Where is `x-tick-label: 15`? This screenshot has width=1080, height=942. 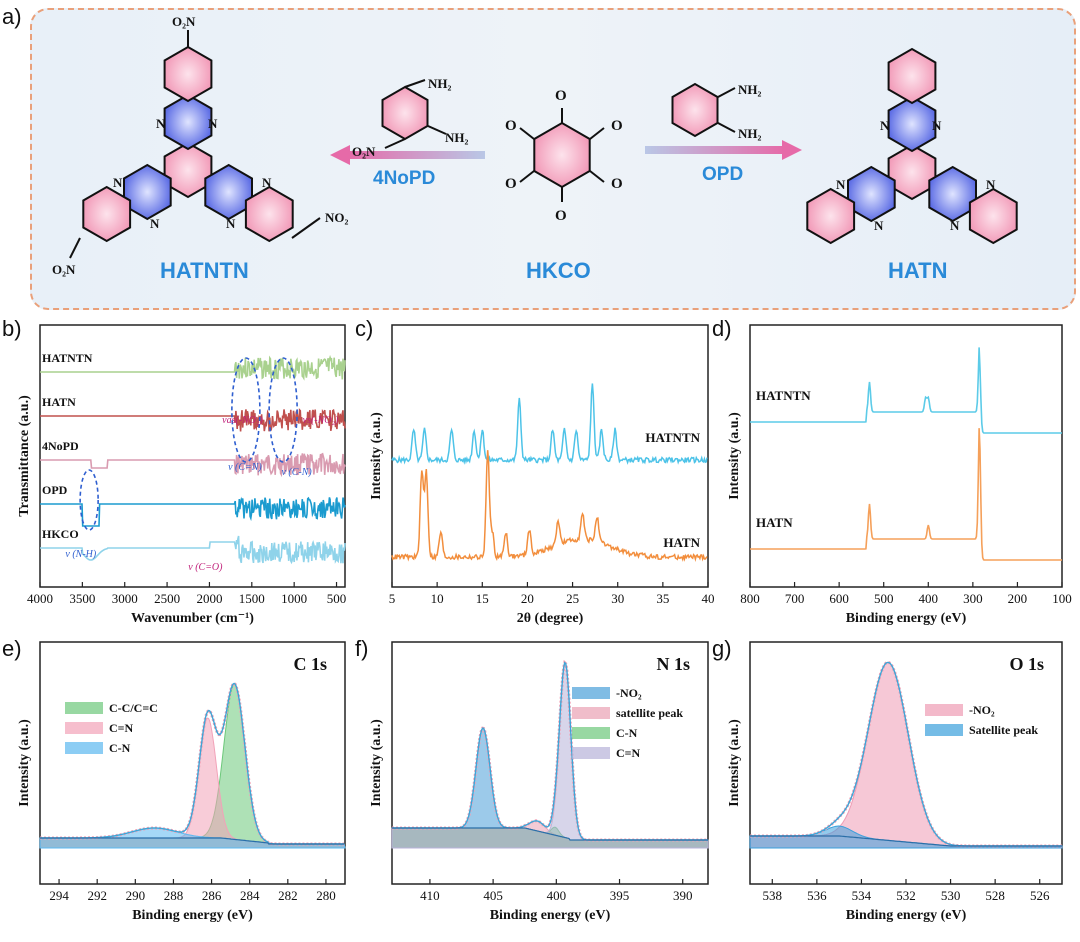
x-tick-label: 15 is located at coordinates (482, 598).